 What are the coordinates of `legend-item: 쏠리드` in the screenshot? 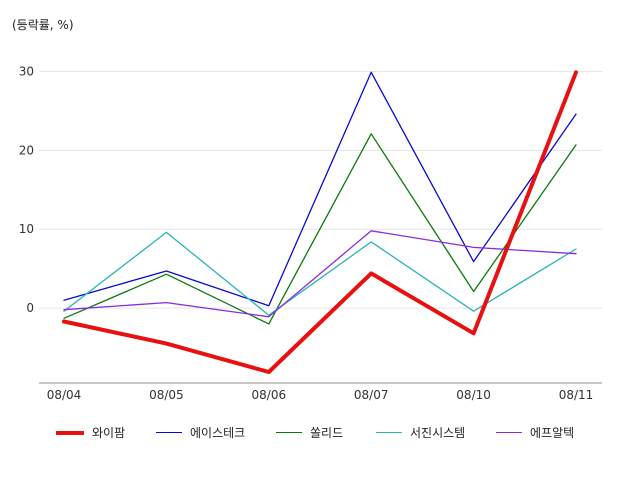 It's located at (309, 432).